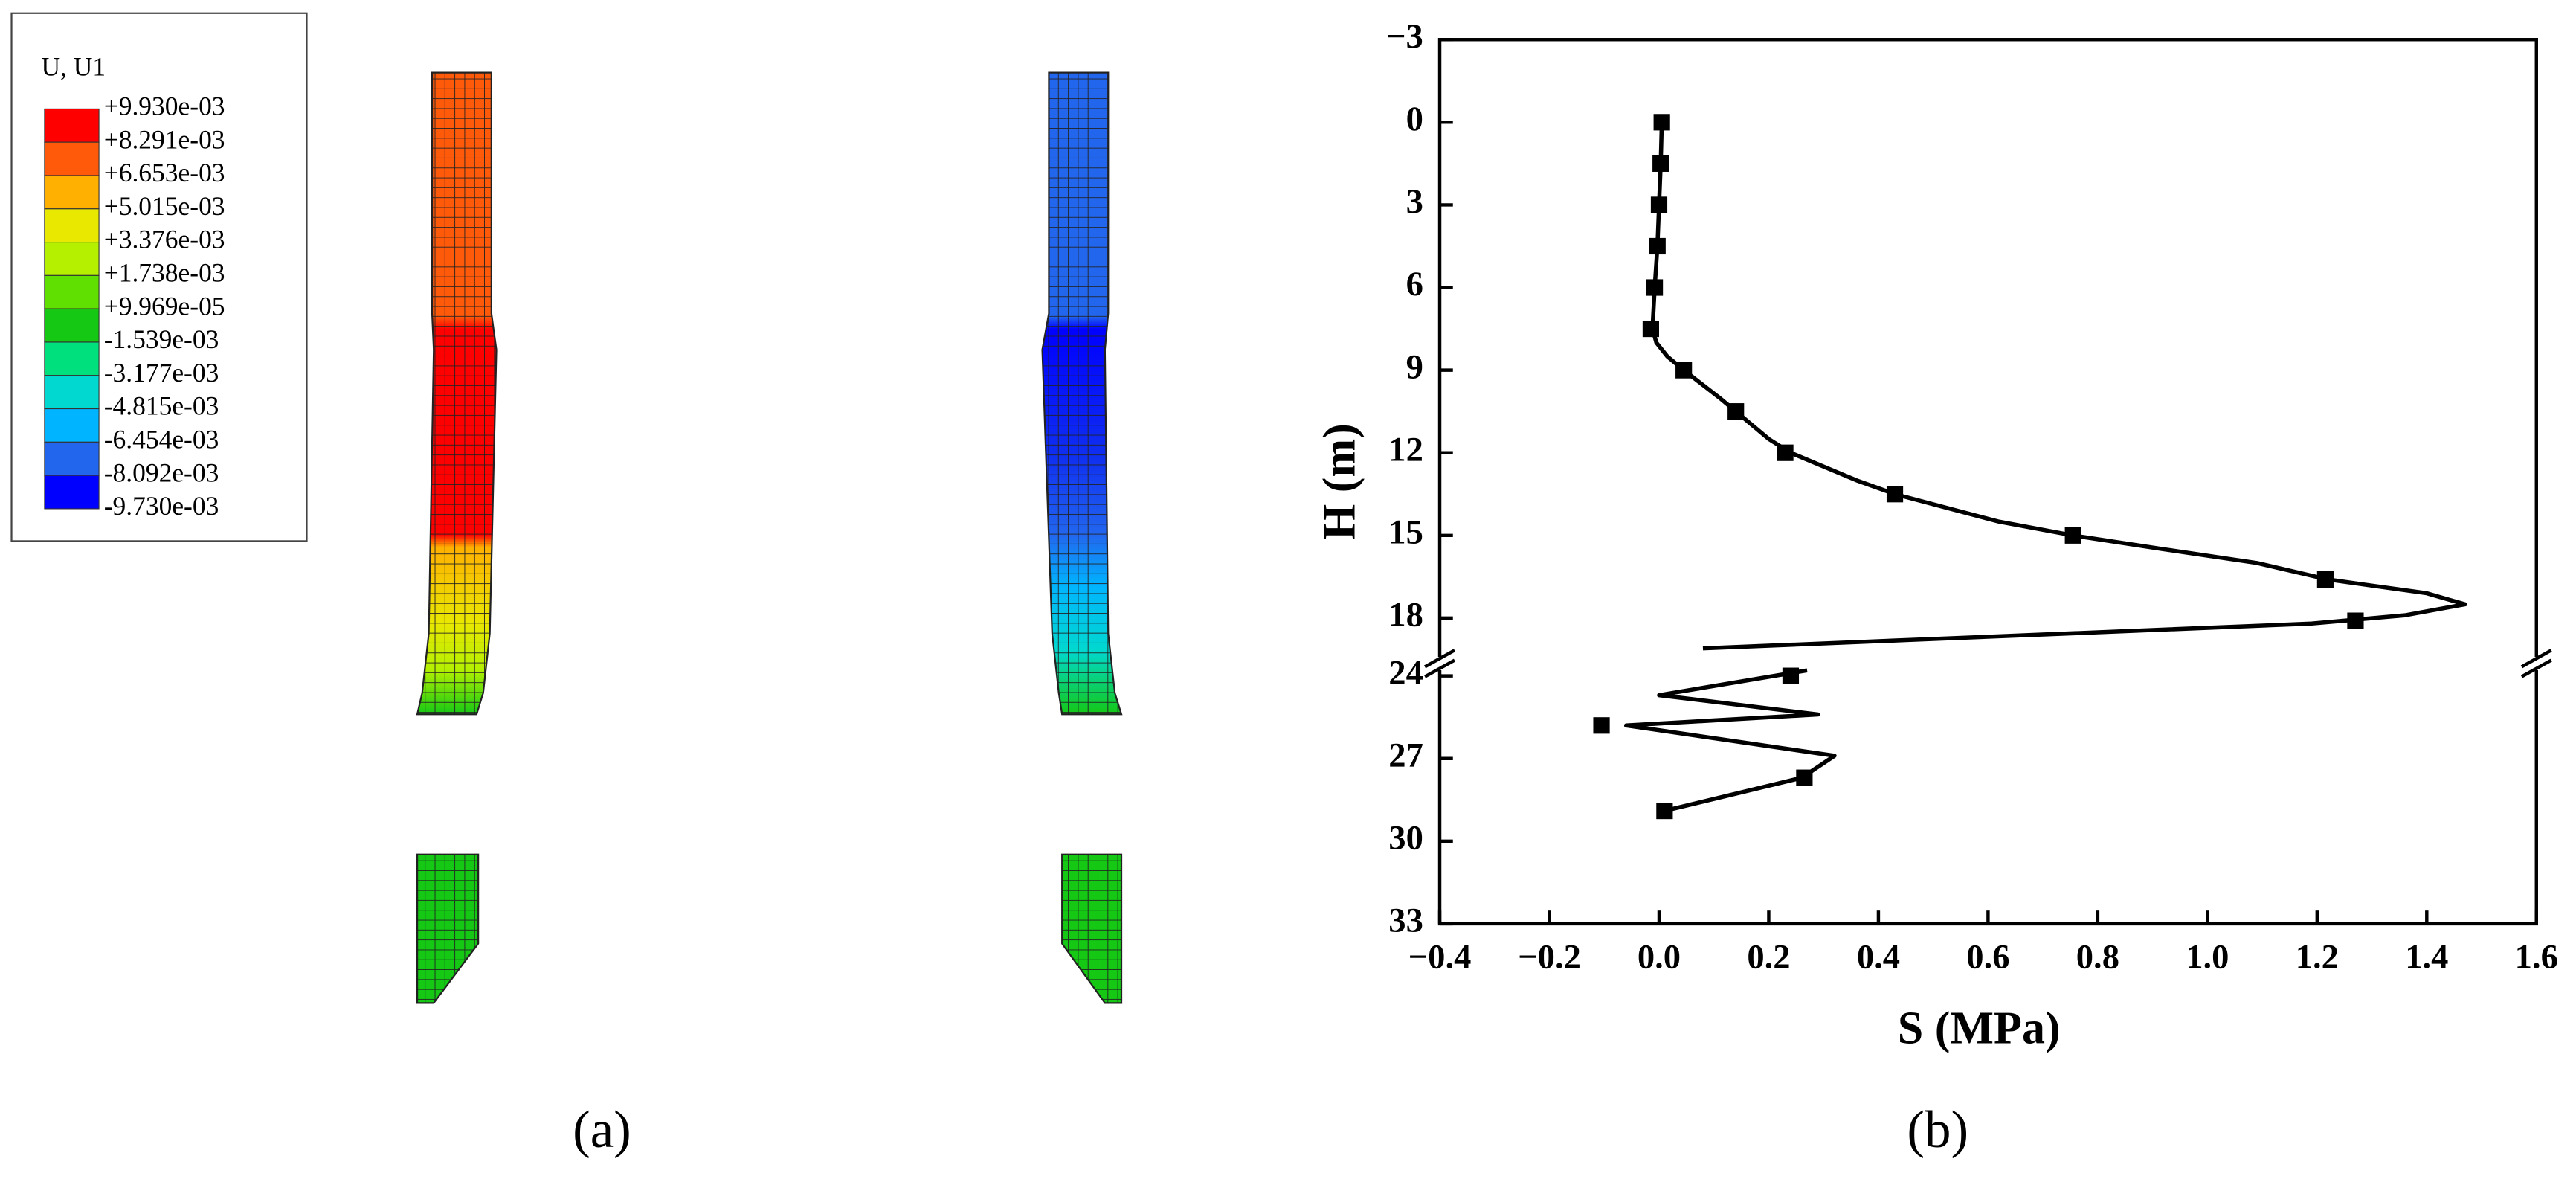  What do you see at coordinates (161, 406) in the screenshot?
I see `legend-label: -4.815e-03` at bounding box center [161, 406].